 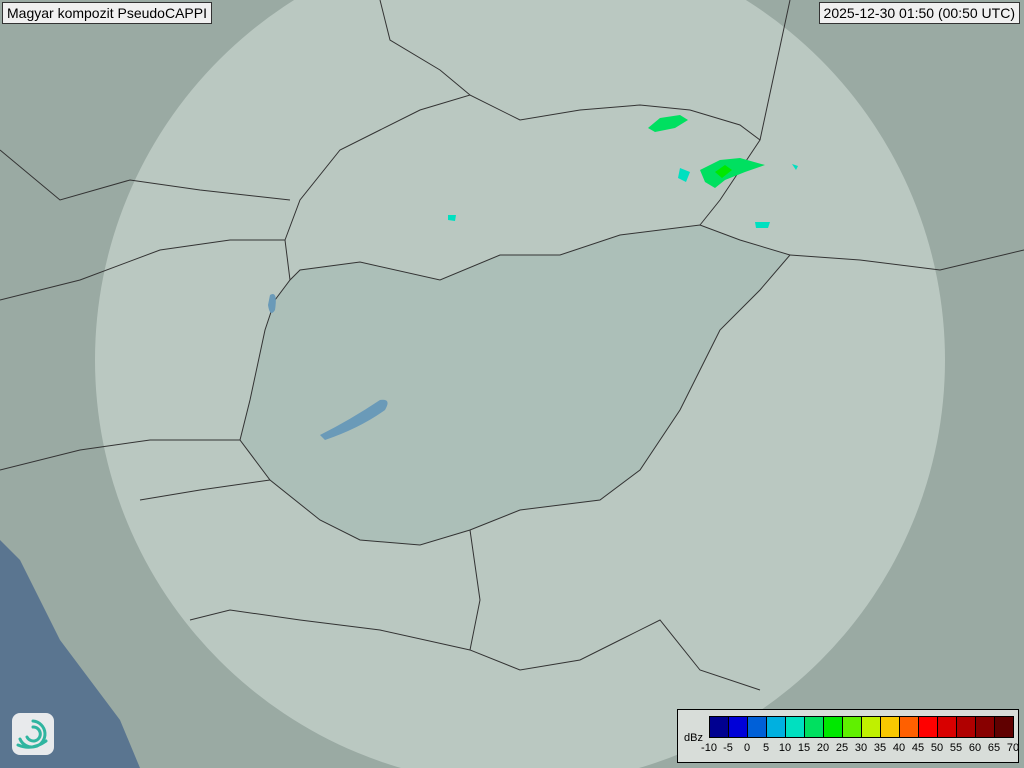 I want to click on legend-unit: dBz, so click(x=693, y=738).